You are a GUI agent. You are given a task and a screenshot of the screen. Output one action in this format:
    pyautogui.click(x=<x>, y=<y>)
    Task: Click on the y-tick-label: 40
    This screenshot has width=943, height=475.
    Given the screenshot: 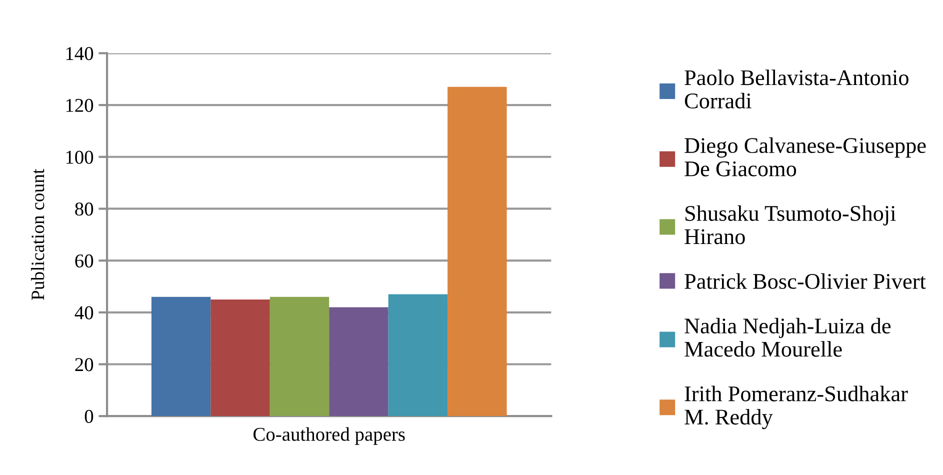 What is the action you would take?
    pyautogui.click(x=84, y=313)
    